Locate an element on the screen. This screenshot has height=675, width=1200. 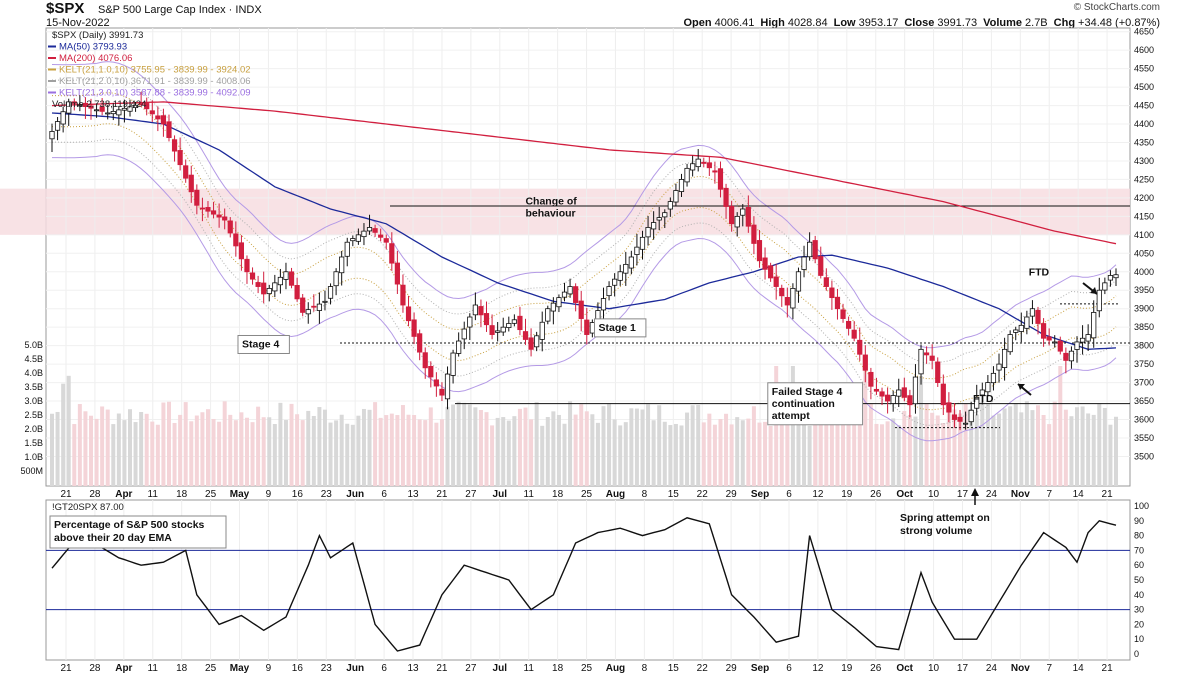
price-tick-label: 4650 is located at coordinates (1144, 32).